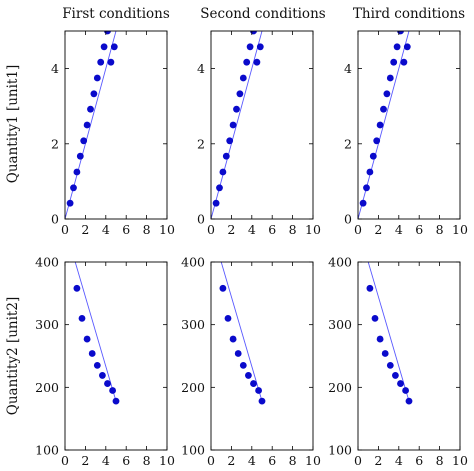  I want to click on ylabel-row-1: Quantity1 [unit1], so click(13, 124).